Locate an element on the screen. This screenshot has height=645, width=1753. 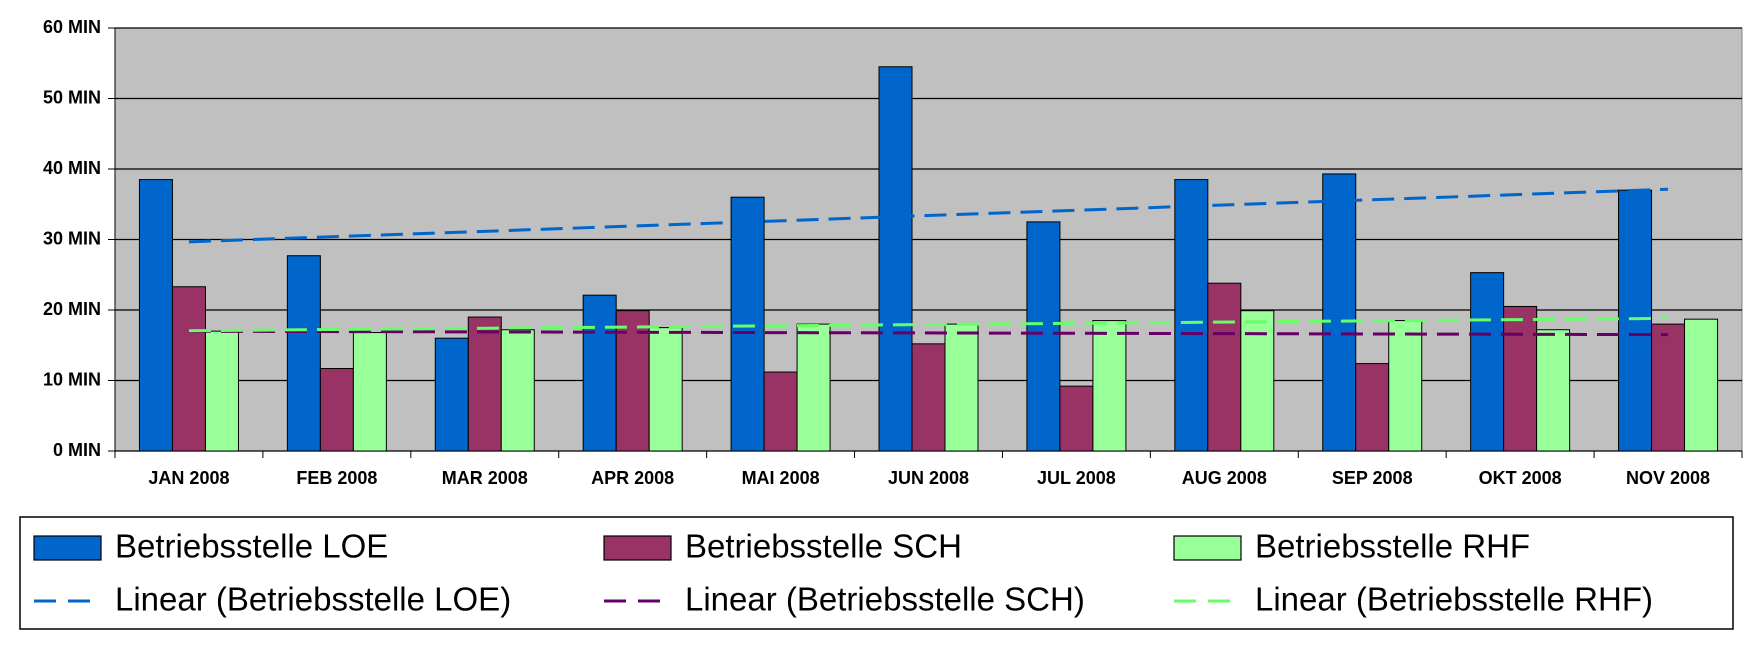
y-tick-label: 40 MIN is located at coordinates (72, 168).